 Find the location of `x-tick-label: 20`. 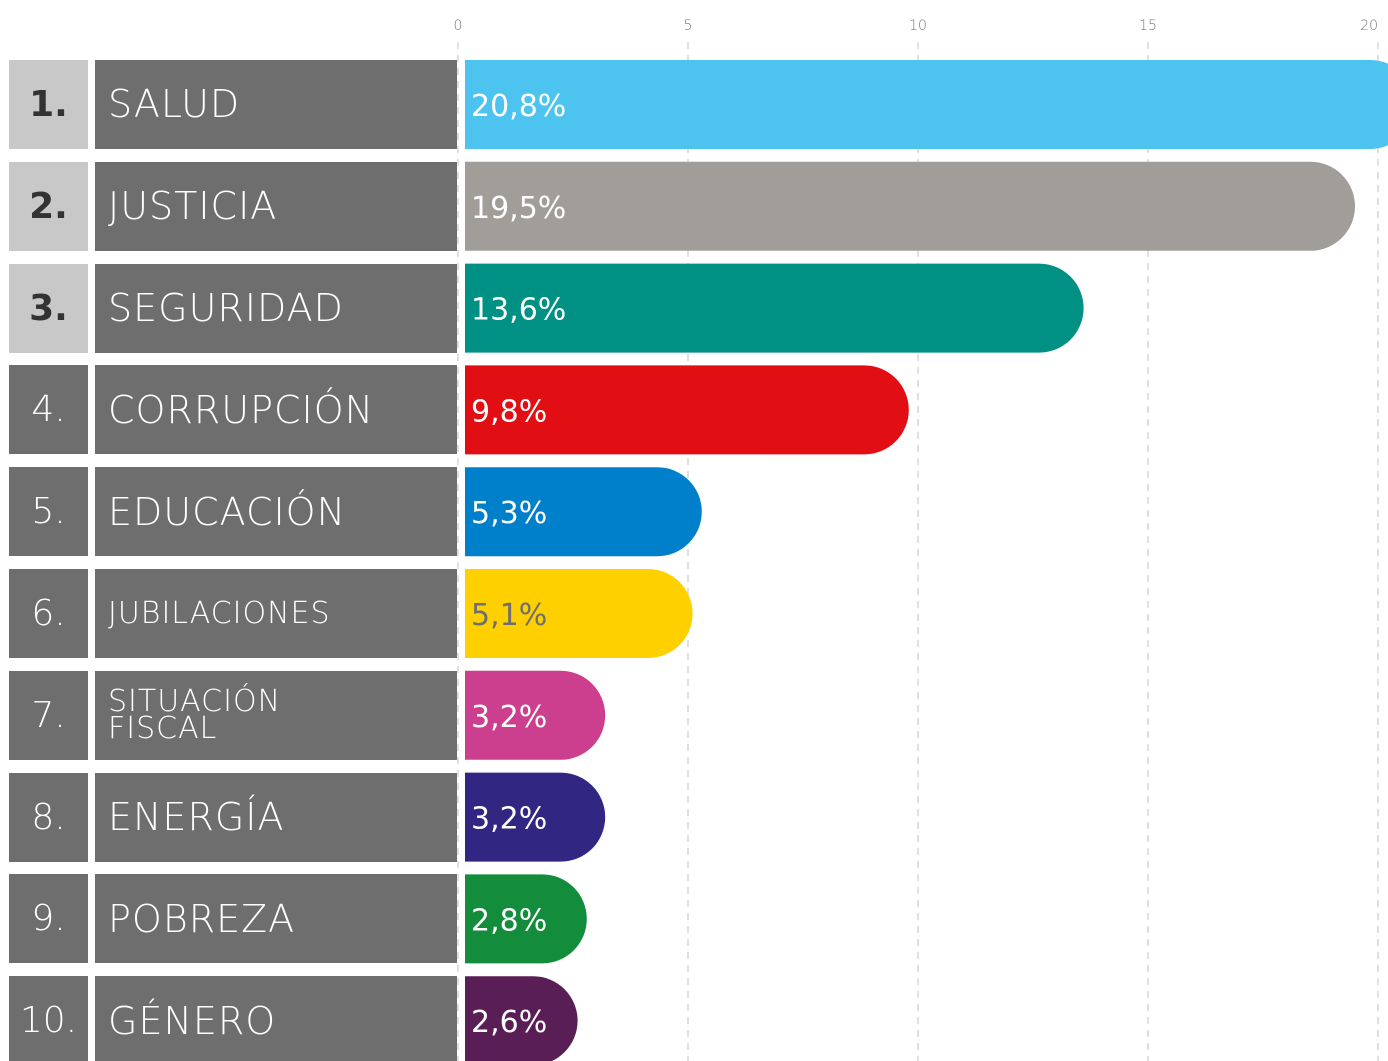

x-tick-label: 20 is located at coordinates (1369, 26).